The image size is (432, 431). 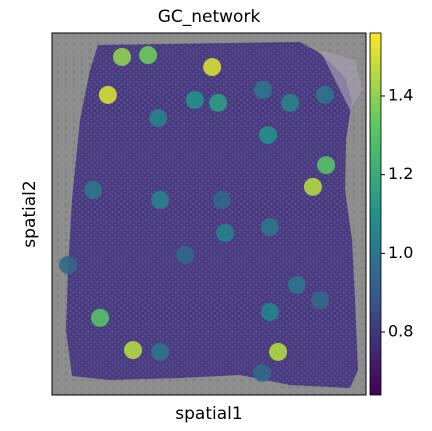 I want to click on colorbar-tick-label: 1.4, so click(x=400, y=94).